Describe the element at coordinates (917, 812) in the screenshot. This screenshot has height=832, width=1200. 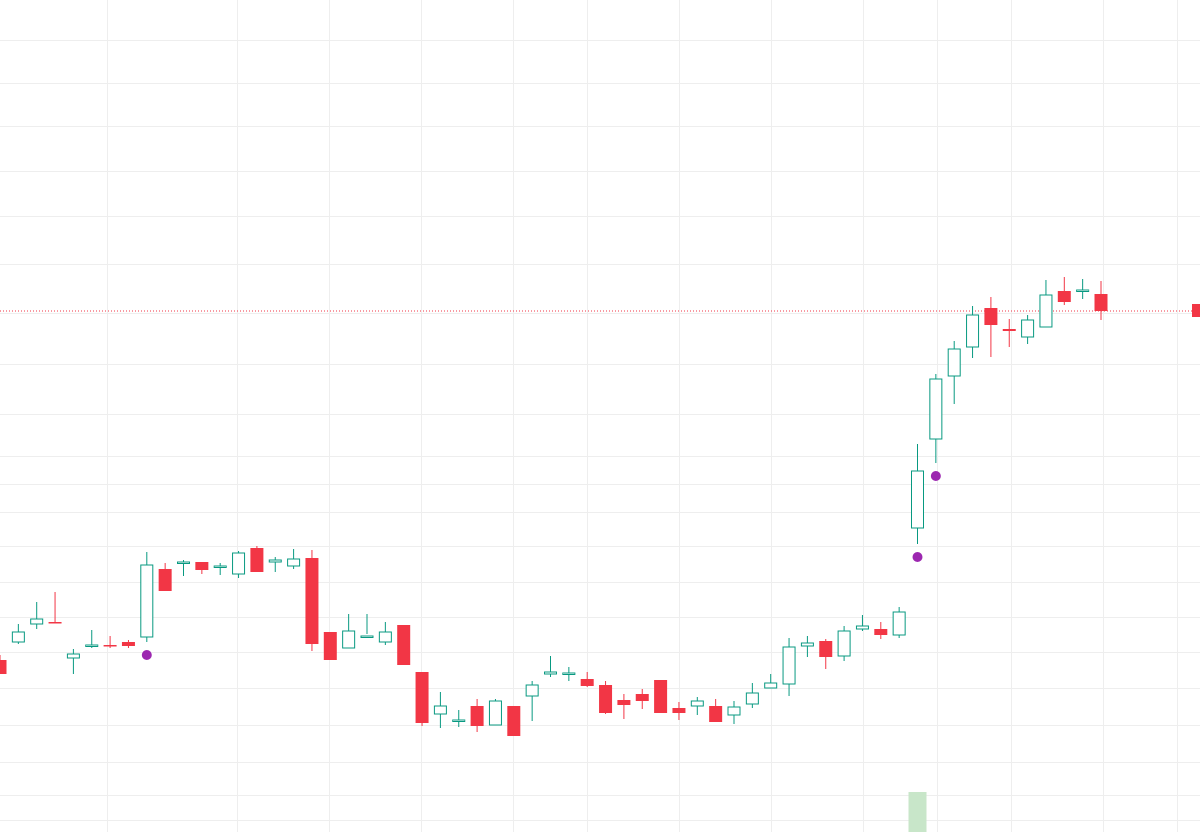
I see `volume-bar` at that location.